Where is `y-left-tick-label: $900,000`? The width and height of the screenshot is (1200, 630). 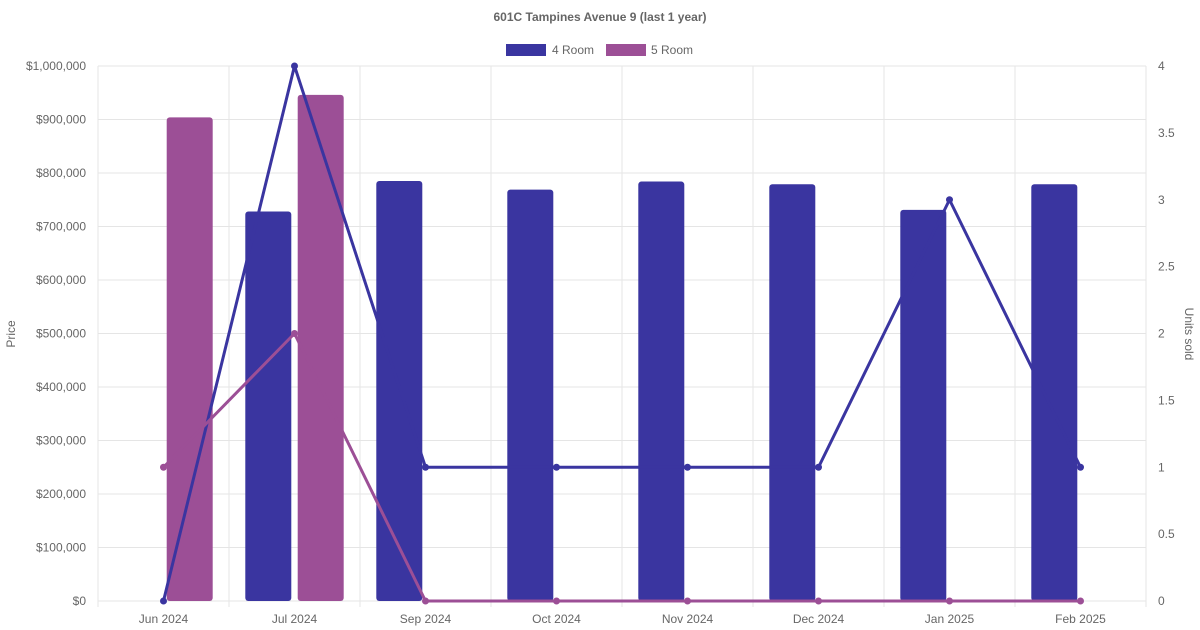
y-left-tick-label: $900,000 is located at coordinates (61, 120).